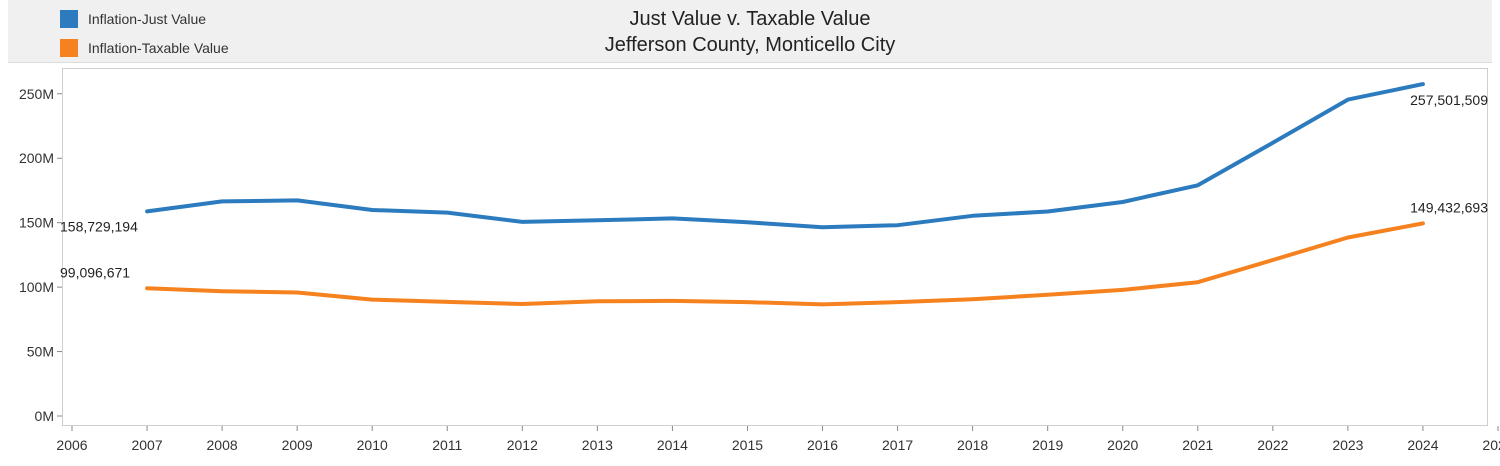 Image resolution: width=1500 pixels, height=466 pixels. What do you see at coordinates (147, 19) in the screenshot?
I see `legend-label-just-value: Inflation-Just Value` at bounding box center [147, 19].